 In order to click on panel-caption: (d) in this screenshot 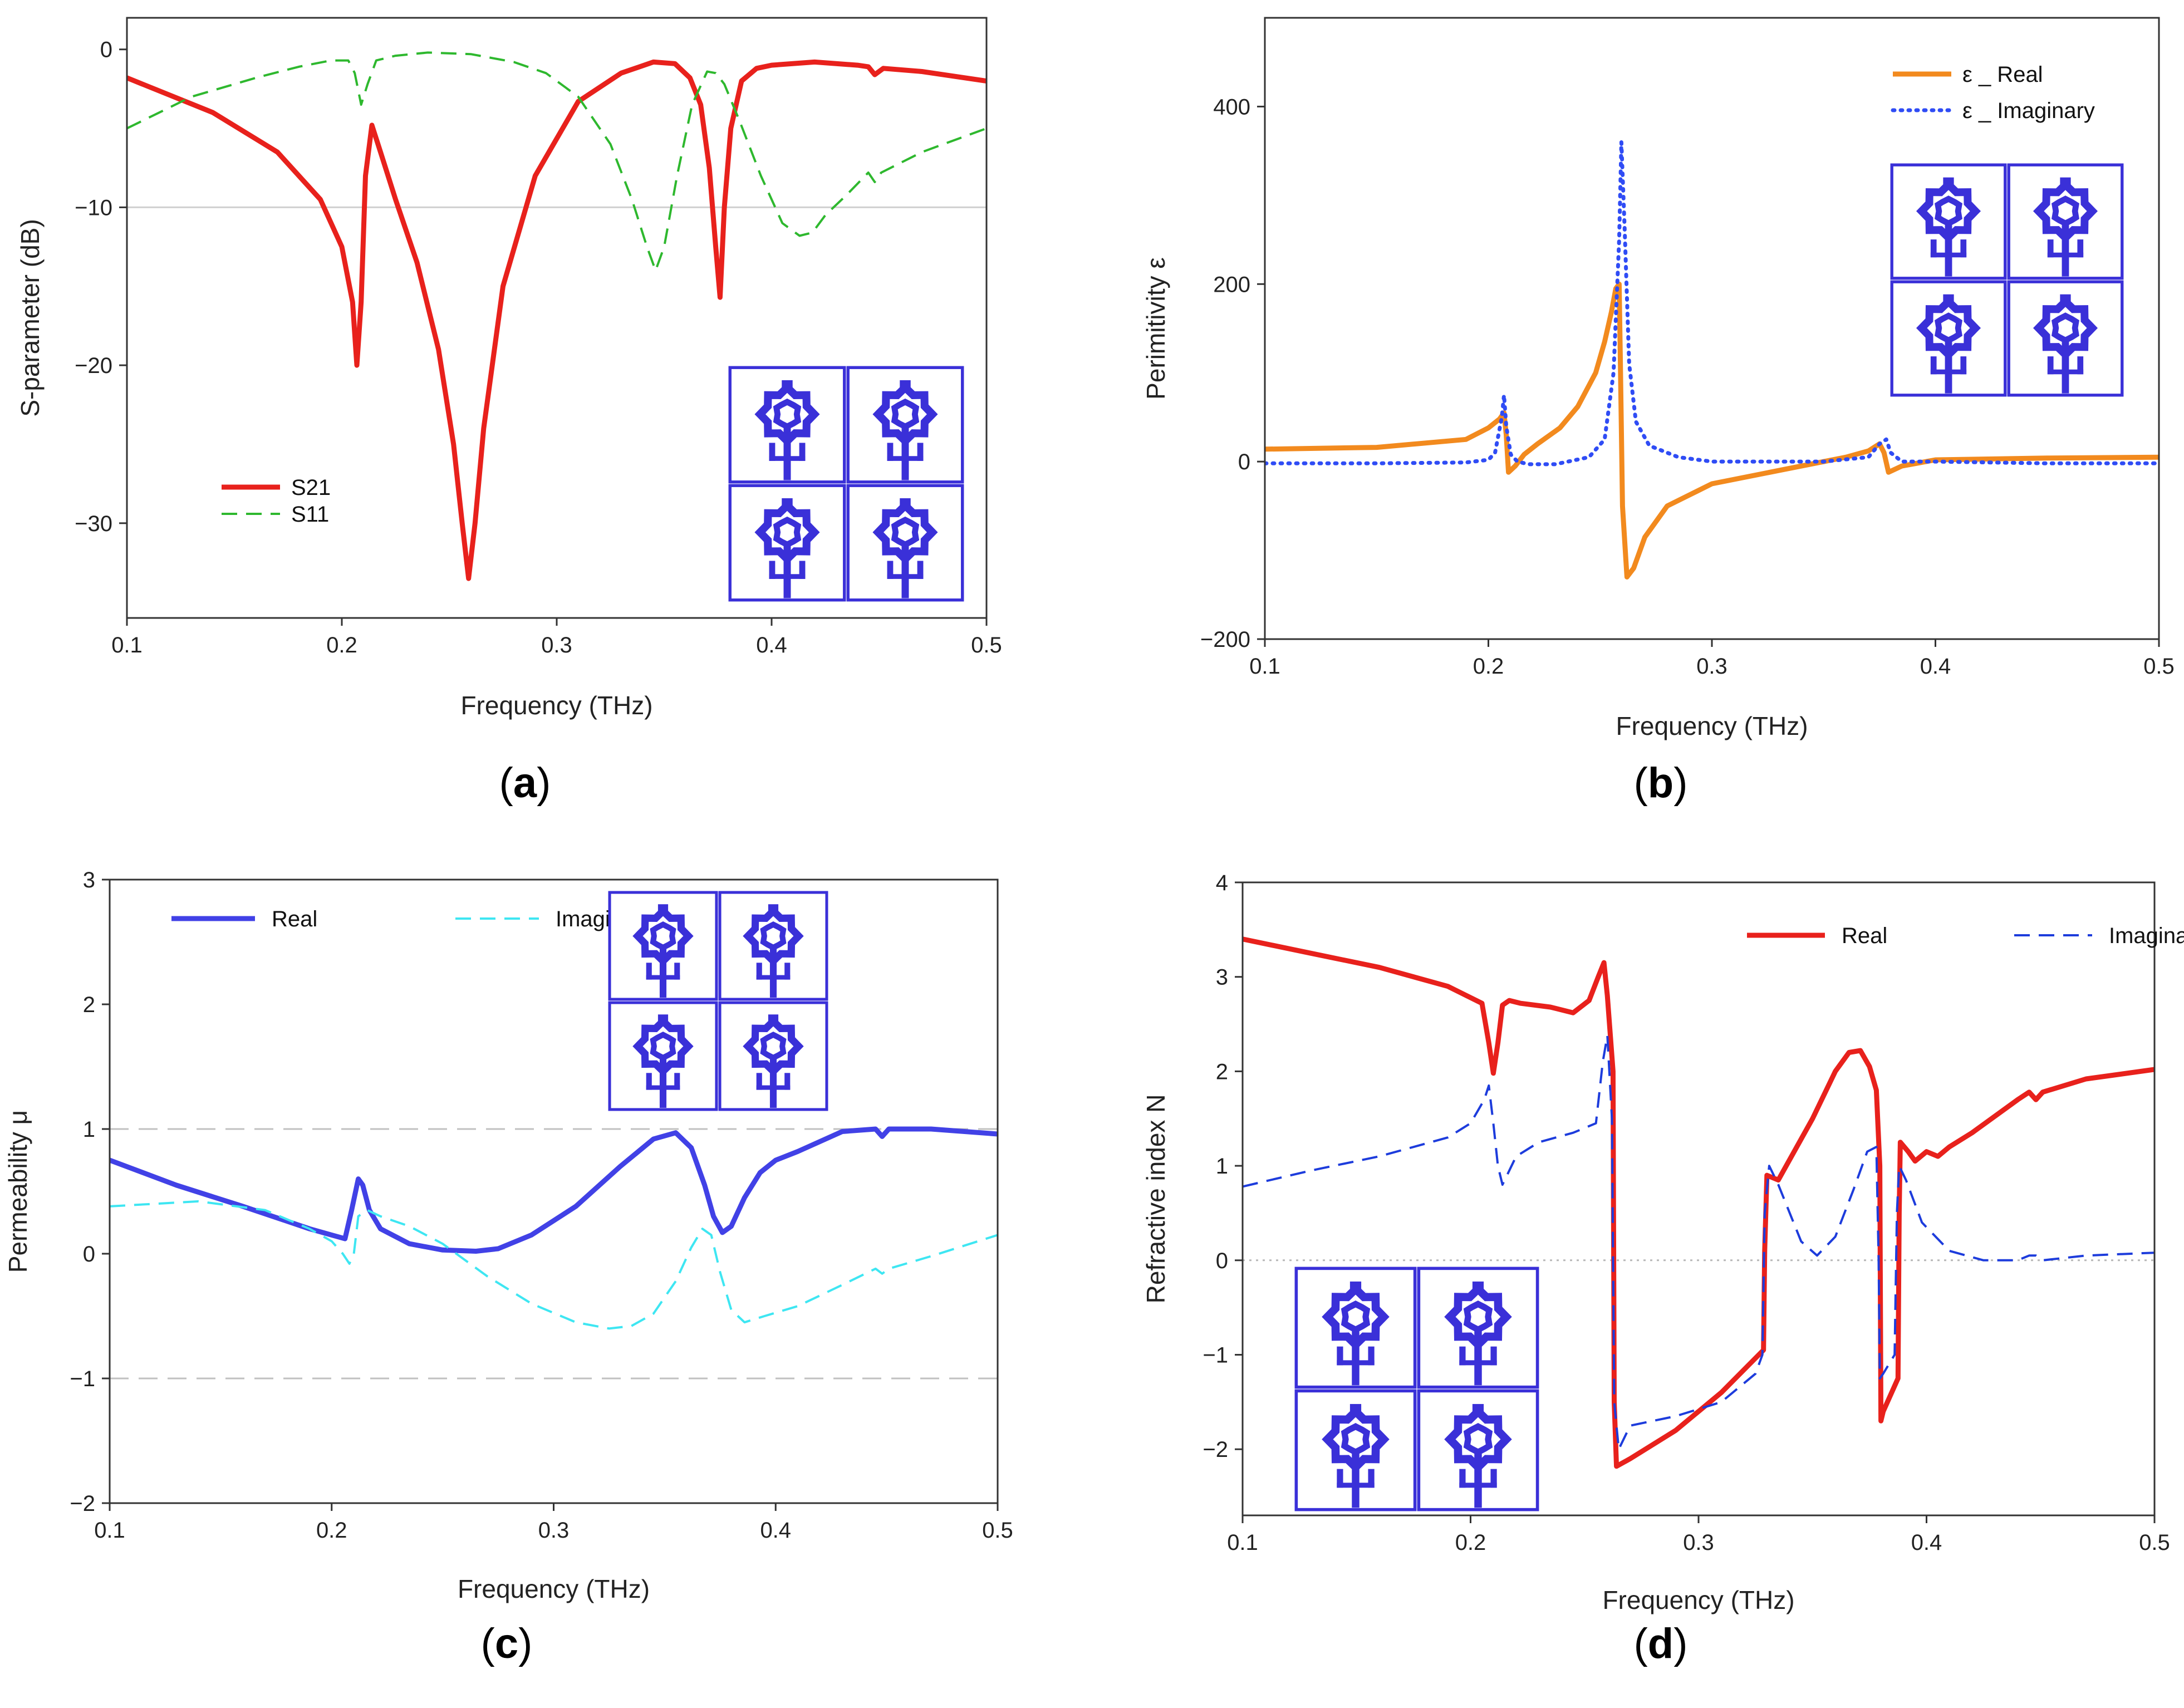, I will do `click(1660, 1643)`.